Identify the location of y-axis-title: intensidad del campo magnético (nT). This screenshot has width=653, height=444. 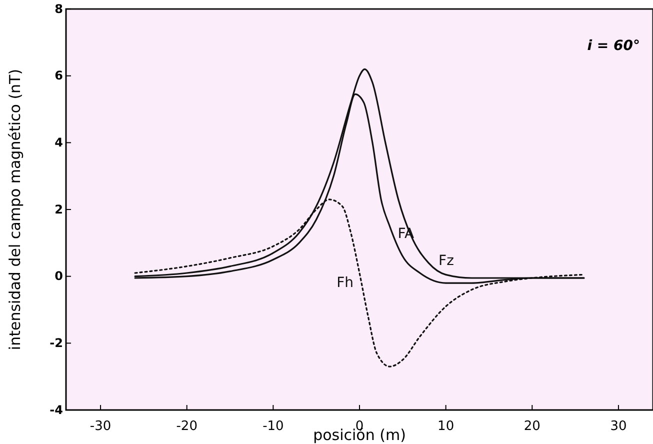
(15, 209).